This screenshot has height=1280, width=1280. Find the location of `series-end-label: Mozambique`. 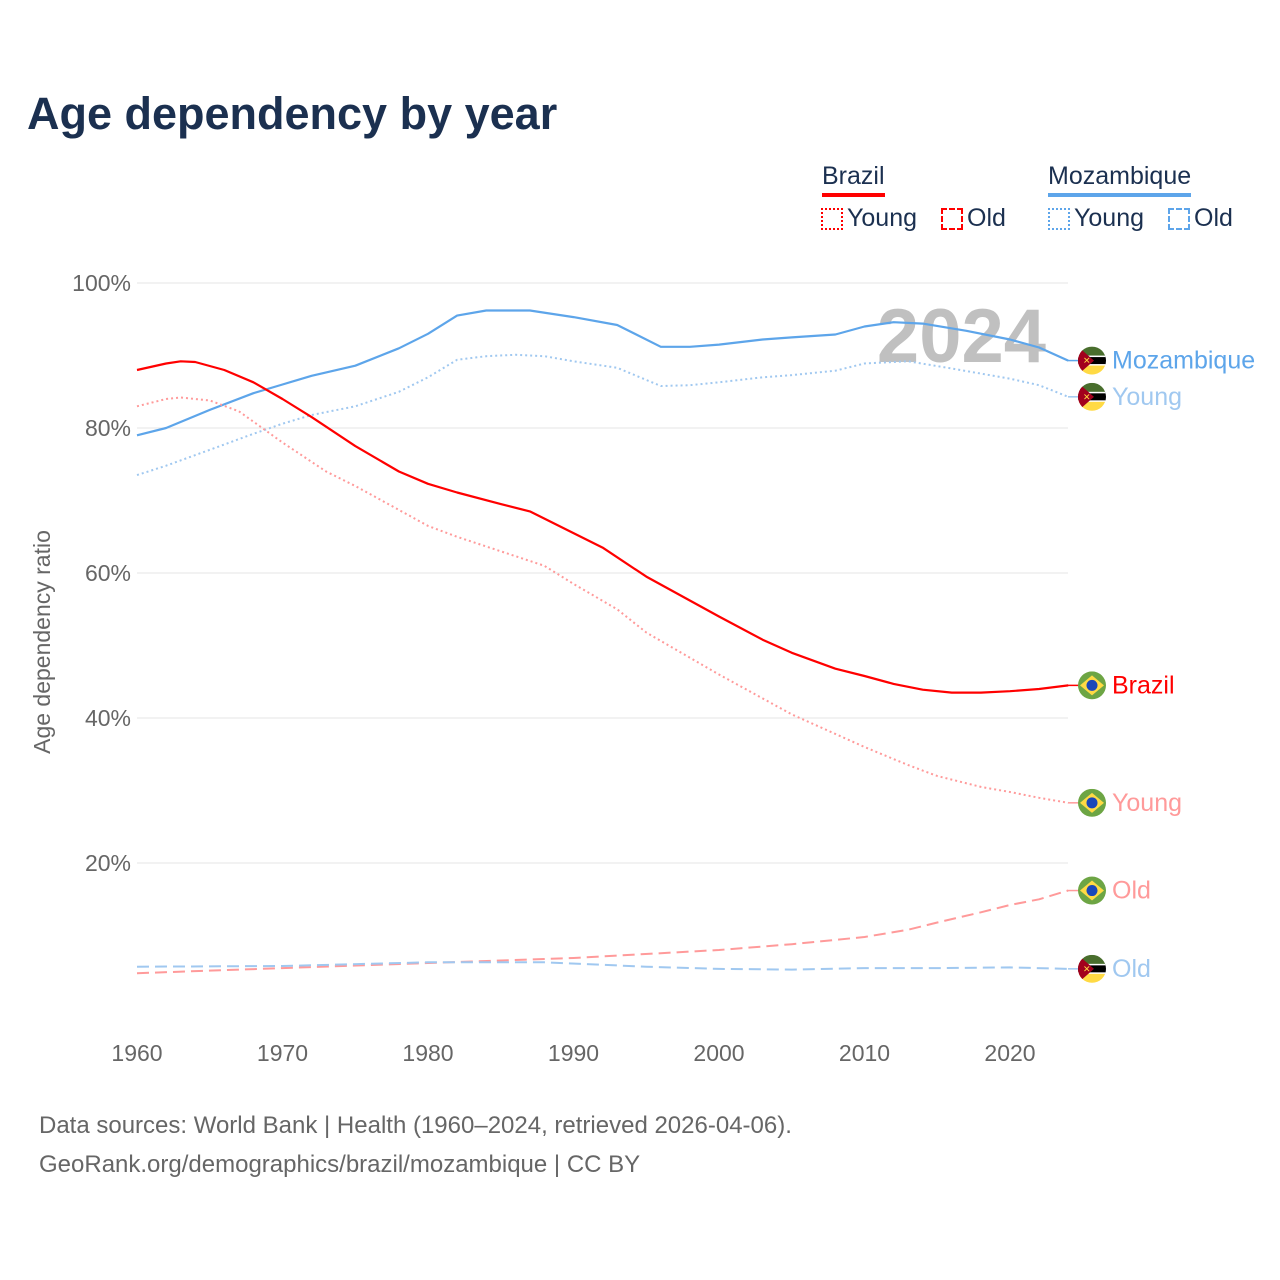

series-end-label: Mozambique is located at coordinates (1183, 361).